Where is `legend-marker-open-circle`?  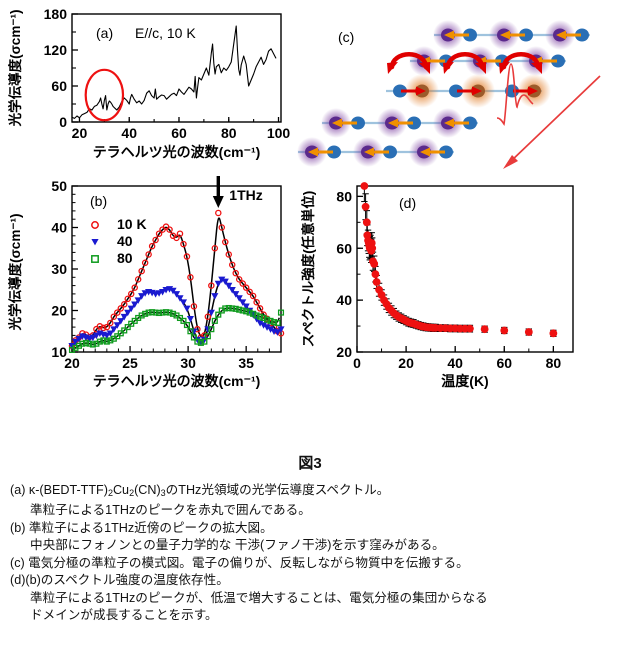
legend-marker-open-circle is located at coordinates (95, 225).